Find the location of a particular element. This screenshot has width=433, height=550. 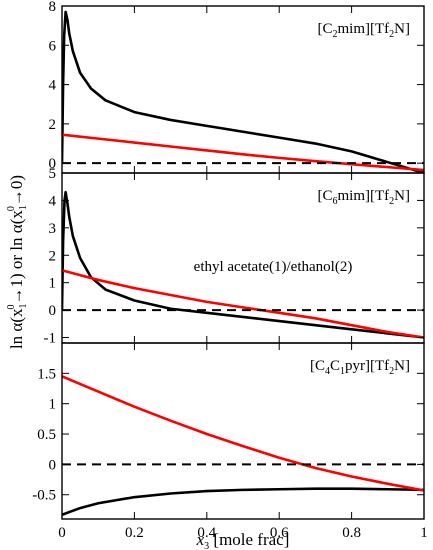

x-tick-label: 0.8 is located at coordinates (351, 533).